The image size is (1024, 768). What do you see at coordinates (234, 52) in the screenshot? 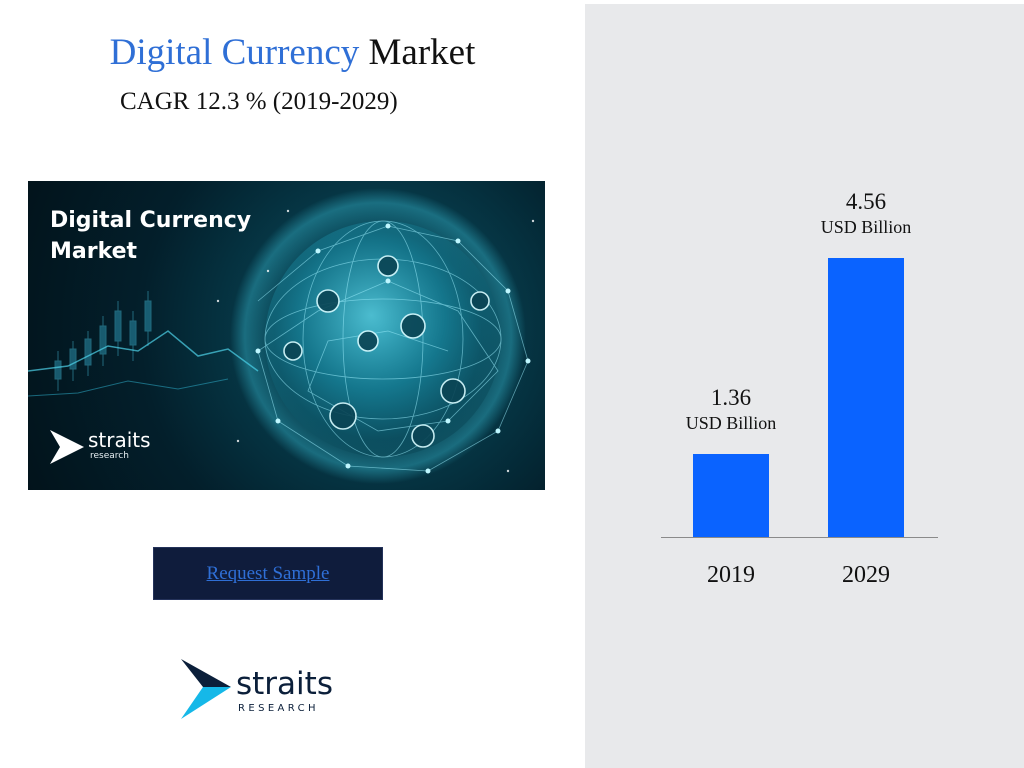
I see `title-accent: Digital Currency` at bounding box center [234, 52].